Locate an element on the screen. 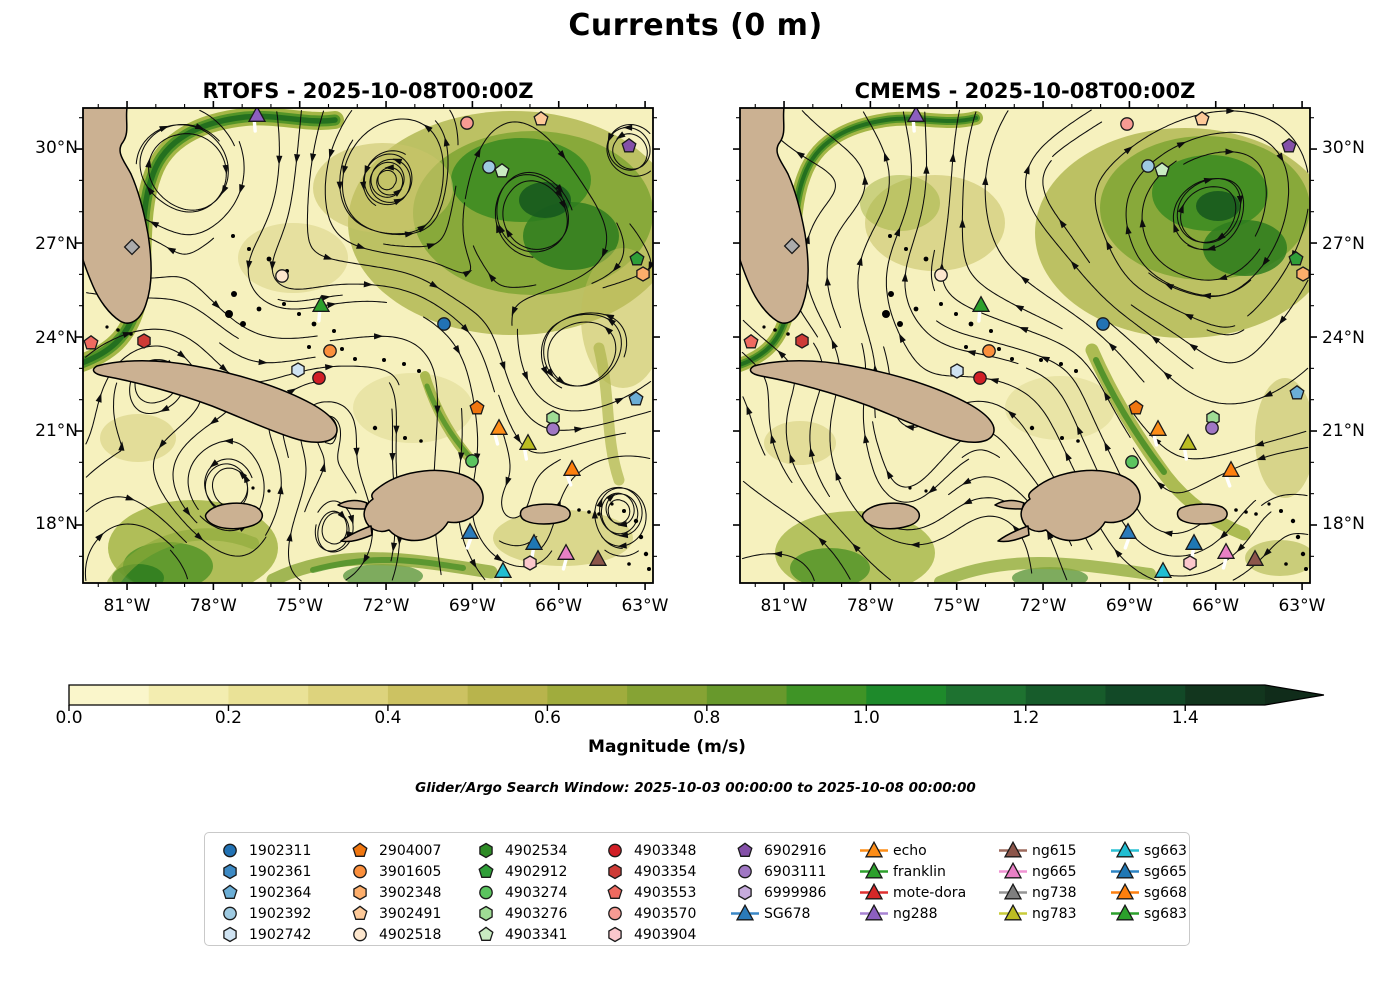 The image size is (1391, 986). legend-column: echo franklin mote-dora ng288 is located at coordinates (912, 882).